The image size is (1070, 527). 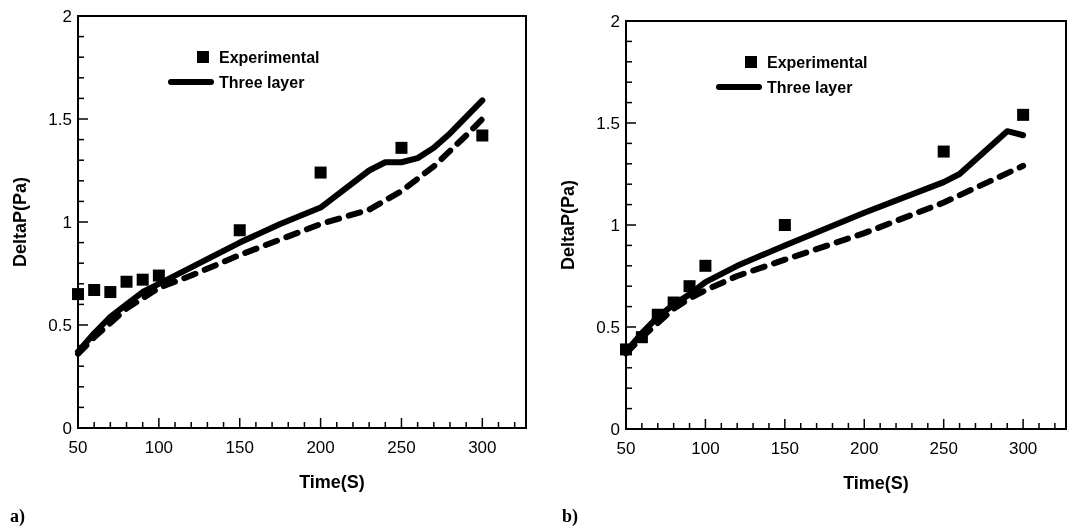 I want to click on text: a), so click(x=17, y=516).